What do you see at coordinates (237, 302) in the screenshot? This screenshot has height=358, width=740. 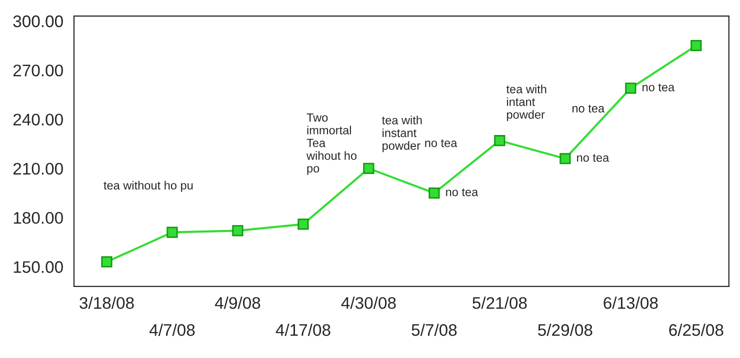 I see `x-tick-label: 4/9/08` at bounding box center [237, 302].